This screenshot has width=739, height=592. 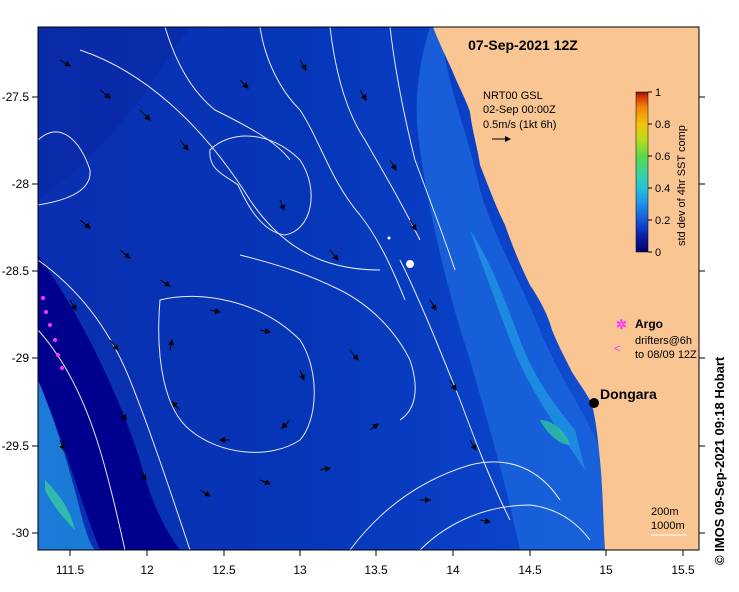 What do you see at coordinates (60, 505) in the screenshot?
I see `south-west-green-patch` at bounding box center [60, 505].